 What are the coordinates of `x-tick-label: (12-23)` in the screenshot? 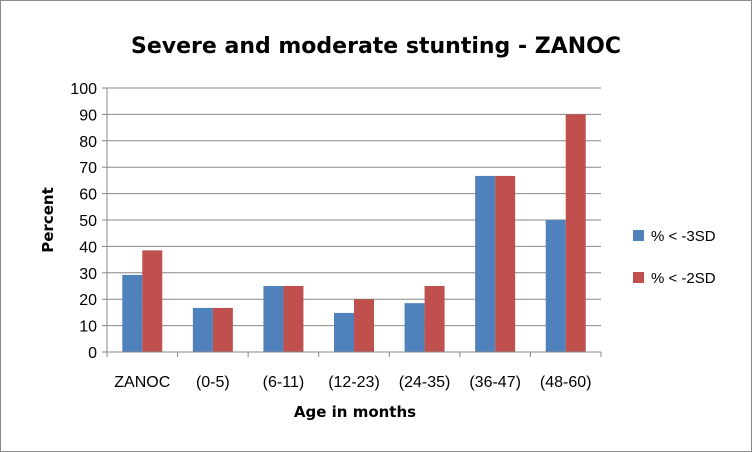 It's located at (354, 382).